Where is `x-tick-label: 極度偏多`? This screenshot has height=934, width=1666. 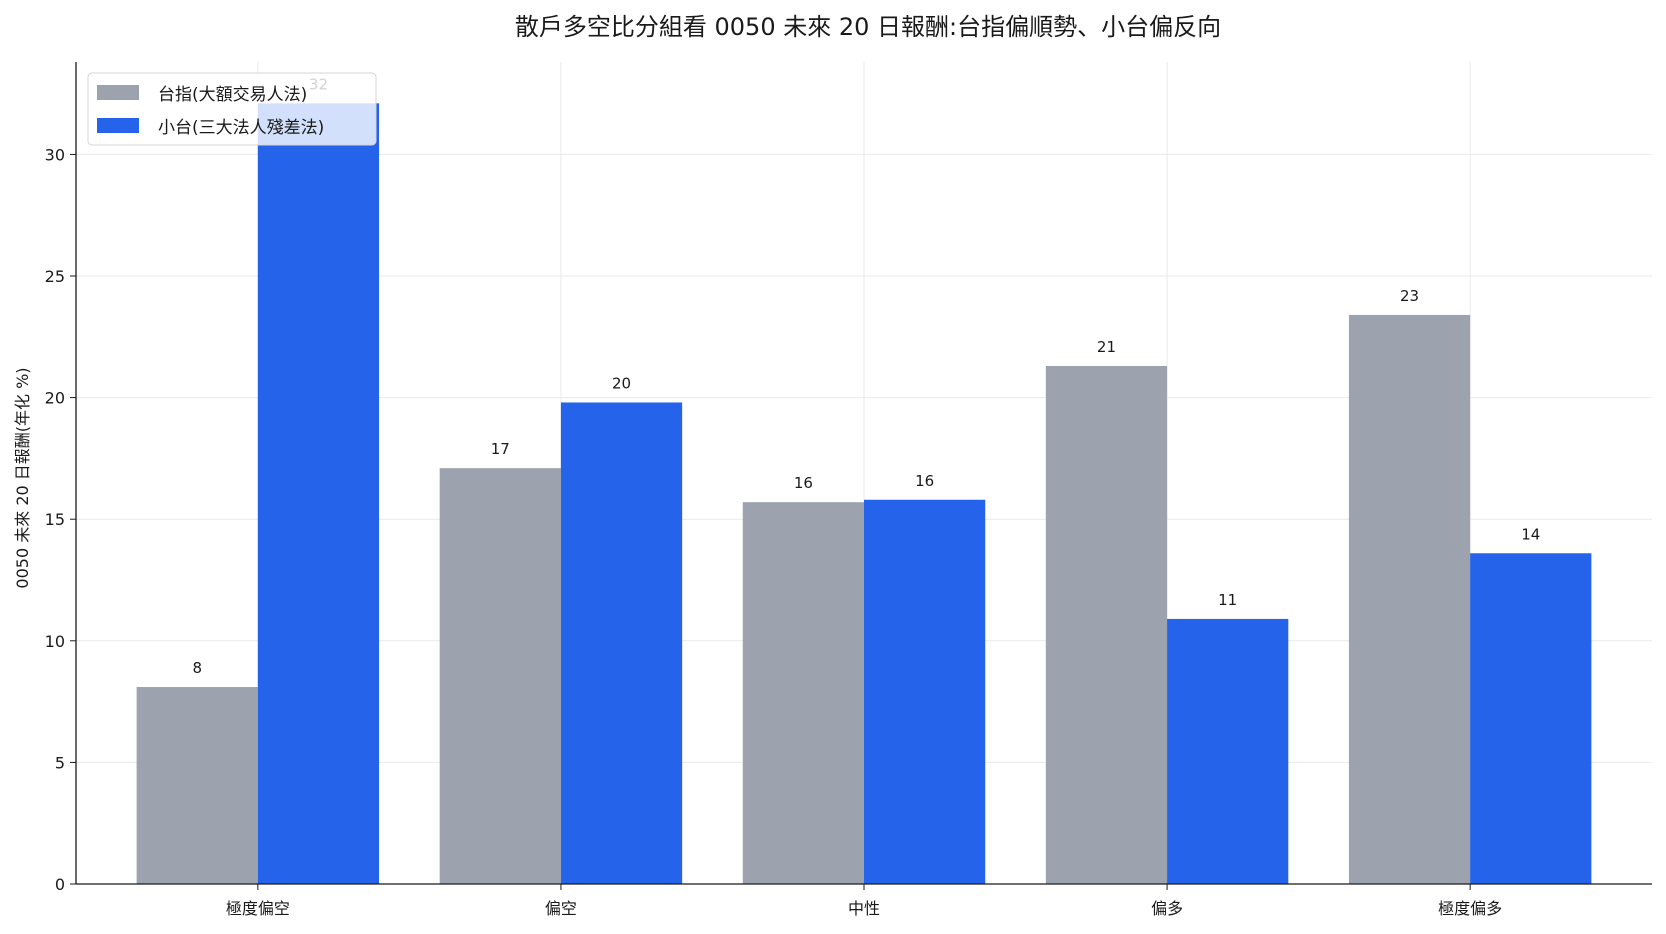
x-tick-label: 極度偏多 is located at coordinates (1470, 908).